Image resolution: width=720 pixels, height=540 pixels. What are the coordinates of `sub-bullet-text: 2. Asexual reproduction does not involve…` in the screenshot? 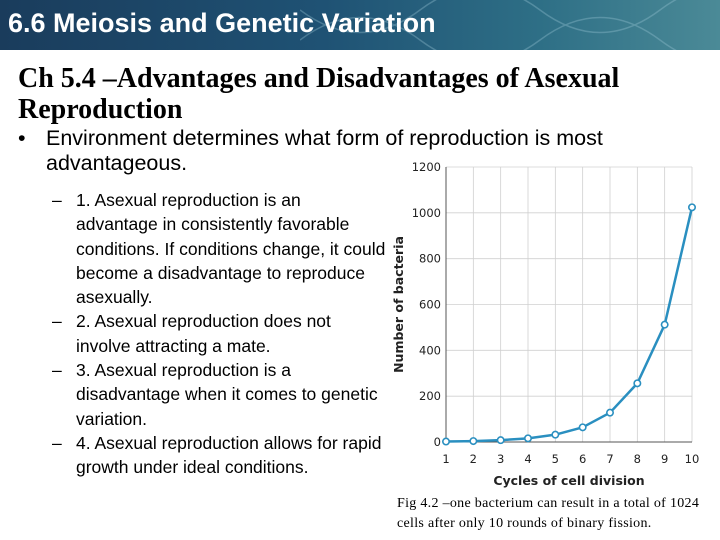 It's located at (203, 333).